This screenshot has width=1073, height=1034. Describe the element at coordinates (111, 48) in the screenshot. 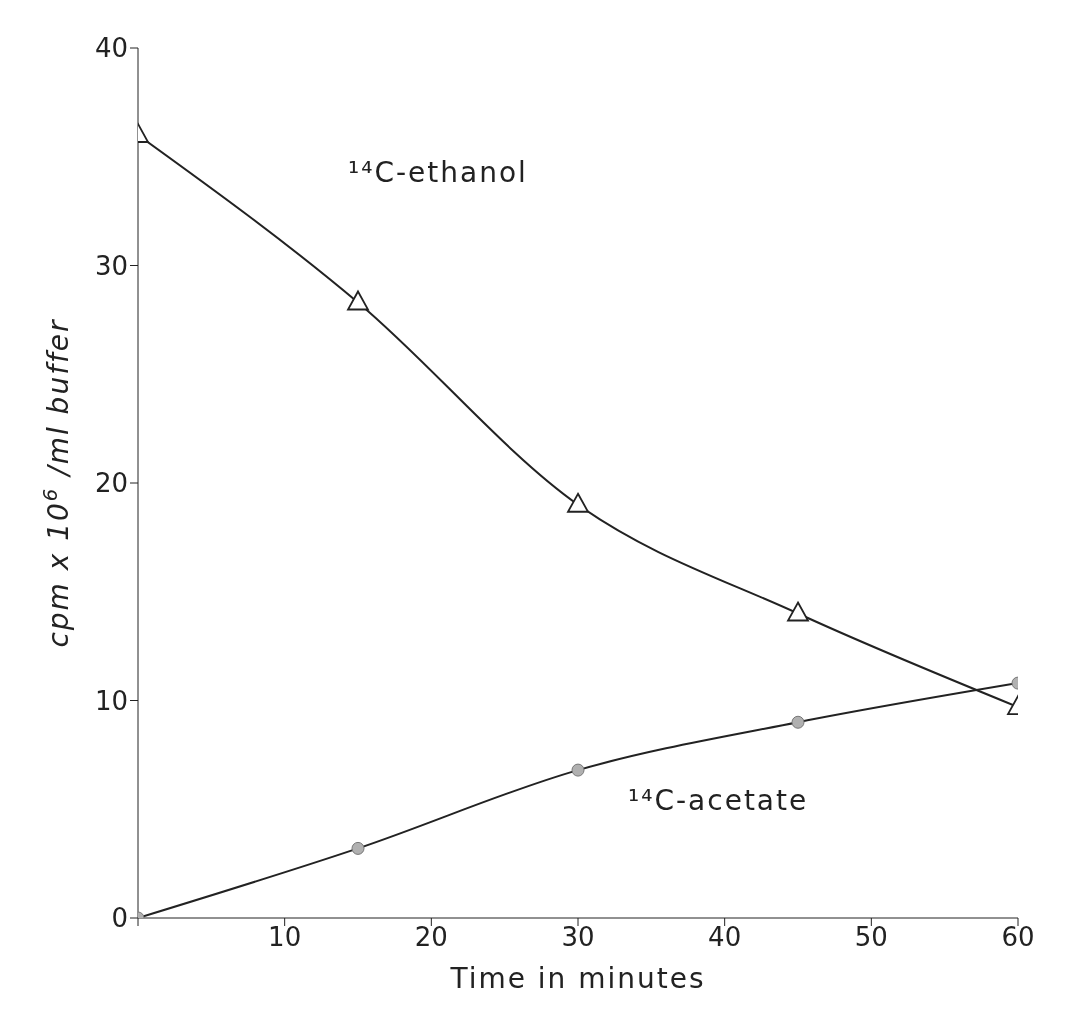

I see `y-tick-label: 40` at that location.